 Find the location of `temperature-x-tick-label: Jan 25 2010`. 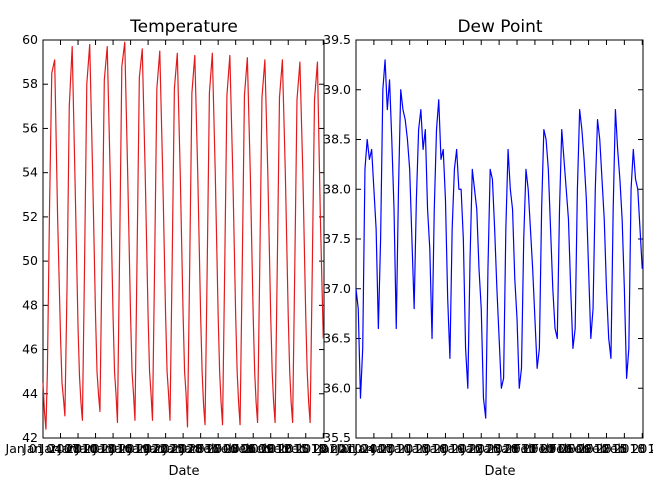

temperature-x-tick-label: Jan 25 2010 is located at coordinates (183, 448).